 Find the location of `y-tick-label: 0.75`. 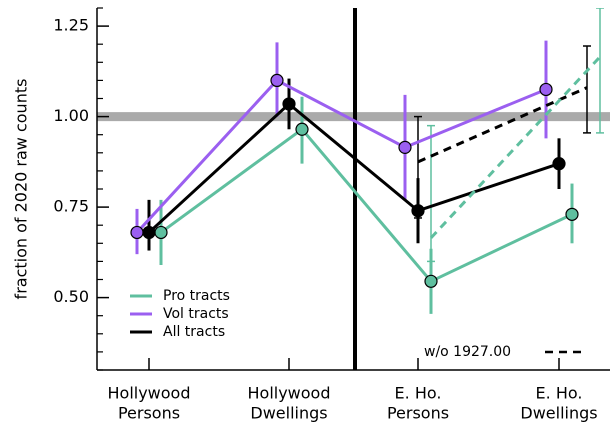

y-tick-label: 0.75 is located at coordinates (71, 206).